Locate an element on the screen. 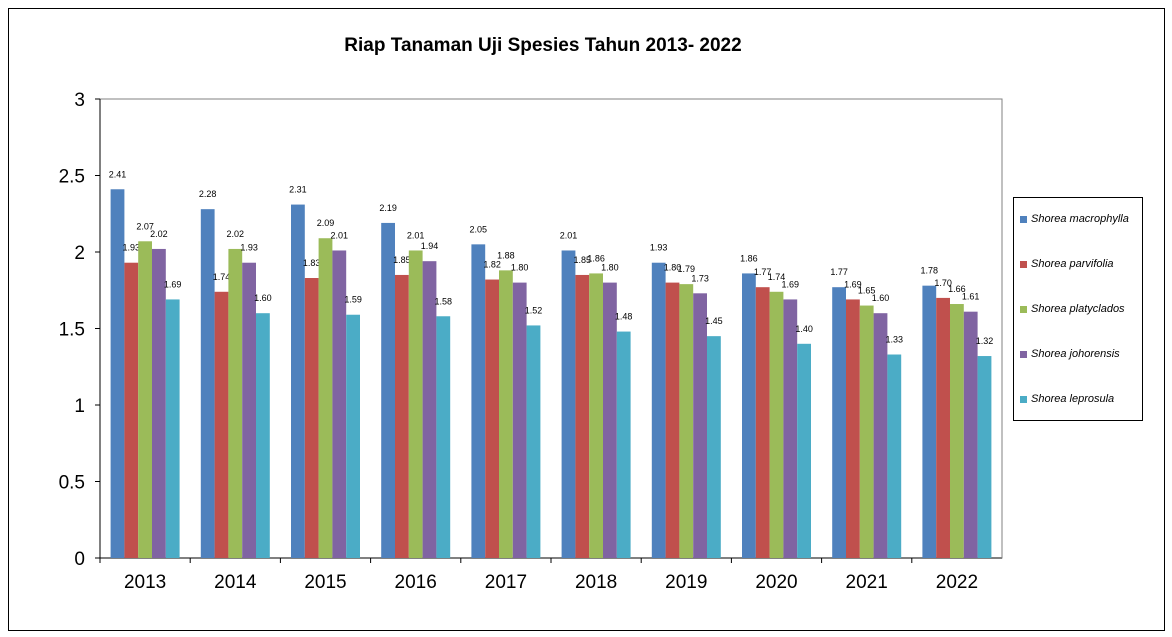 The height and width of the screenshot is (637, 1172). legend-label: Shorea macrophylla is located at coordinates (1080, 219).